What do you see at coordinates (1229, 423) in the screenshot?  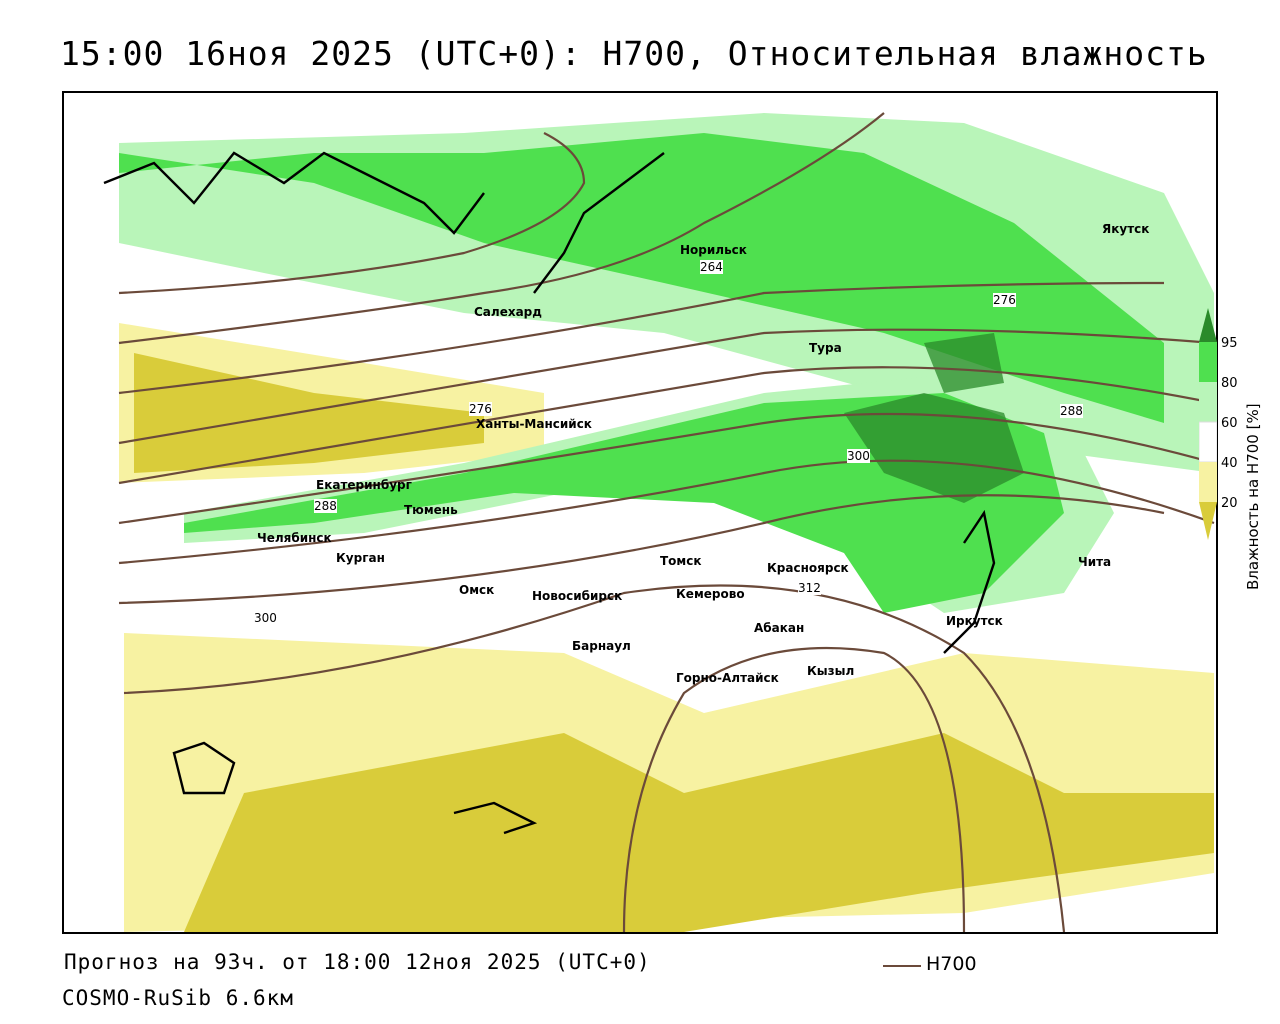 I see `colorbar-tick: 60` at bounding box center [1229, 423].